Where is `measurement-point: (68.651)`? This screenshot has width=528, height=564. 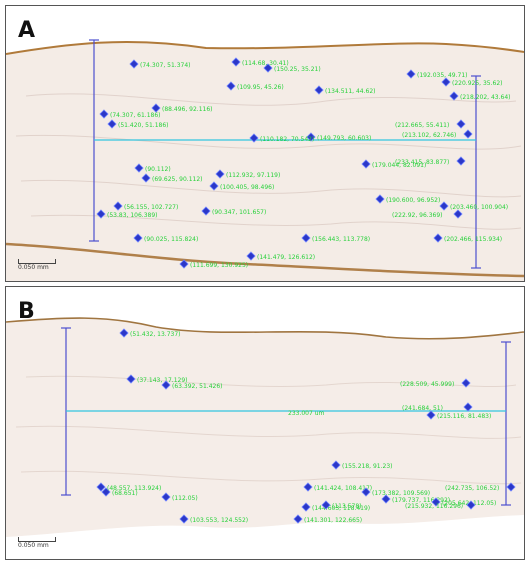 measurement-point: (68.651) is located at coordinates (119, 492).